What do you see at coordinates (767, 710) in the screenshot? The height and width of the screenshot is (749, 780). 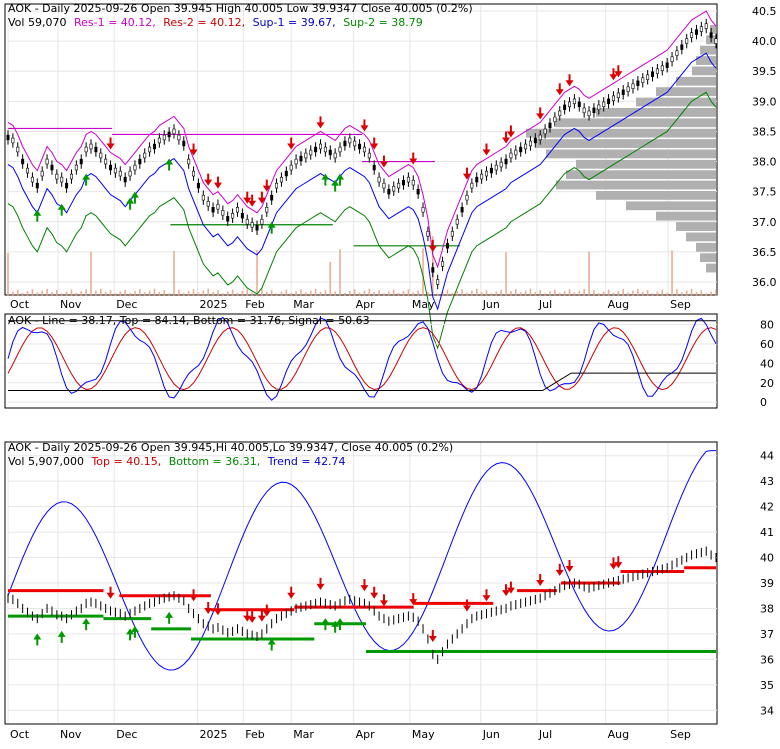 I see `trend-y-tick-label: 34` at bounding box center [767, 710].